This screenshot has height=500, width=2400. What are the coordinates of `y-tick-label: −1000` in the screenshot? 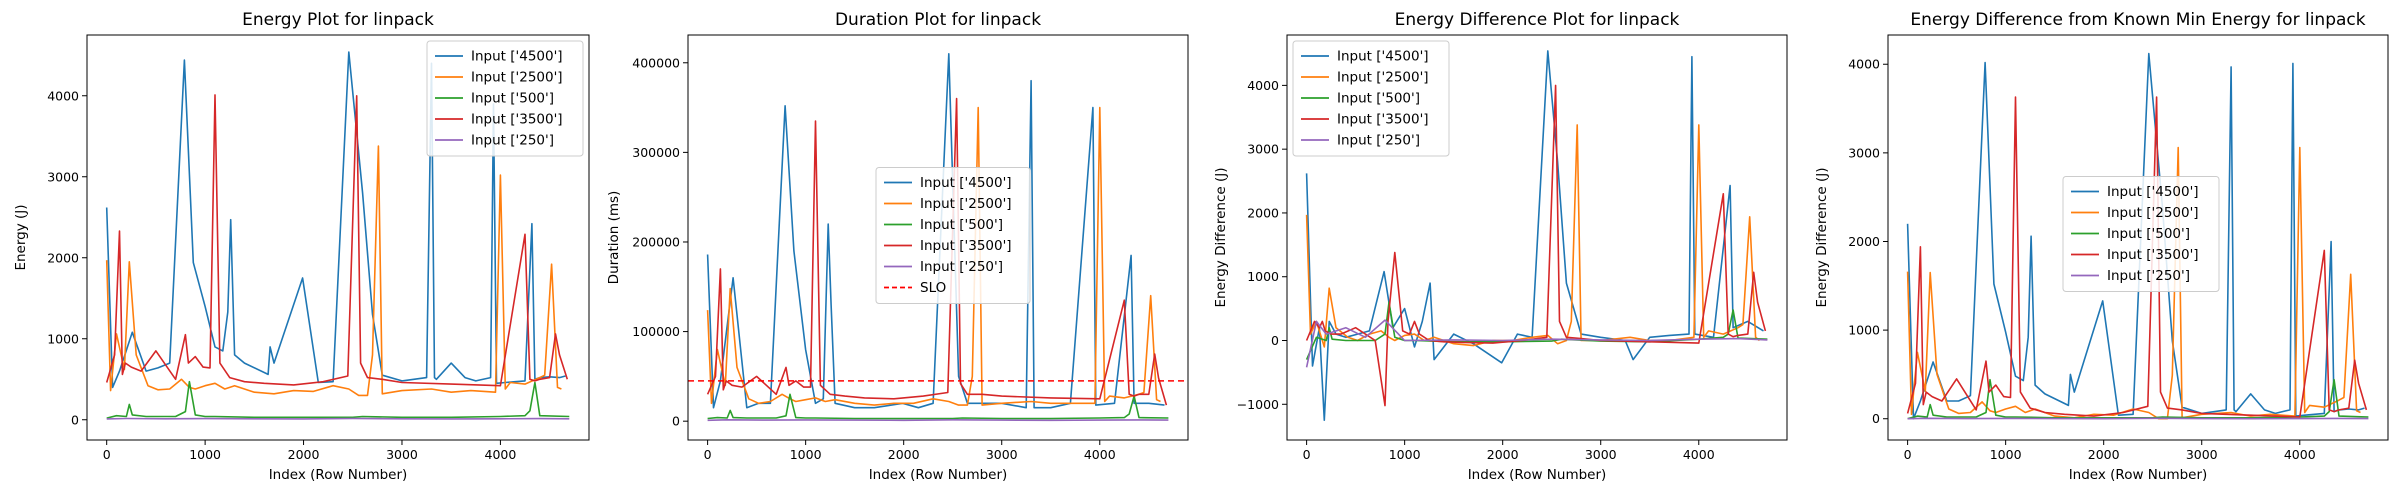 It's located at (1258, 404).